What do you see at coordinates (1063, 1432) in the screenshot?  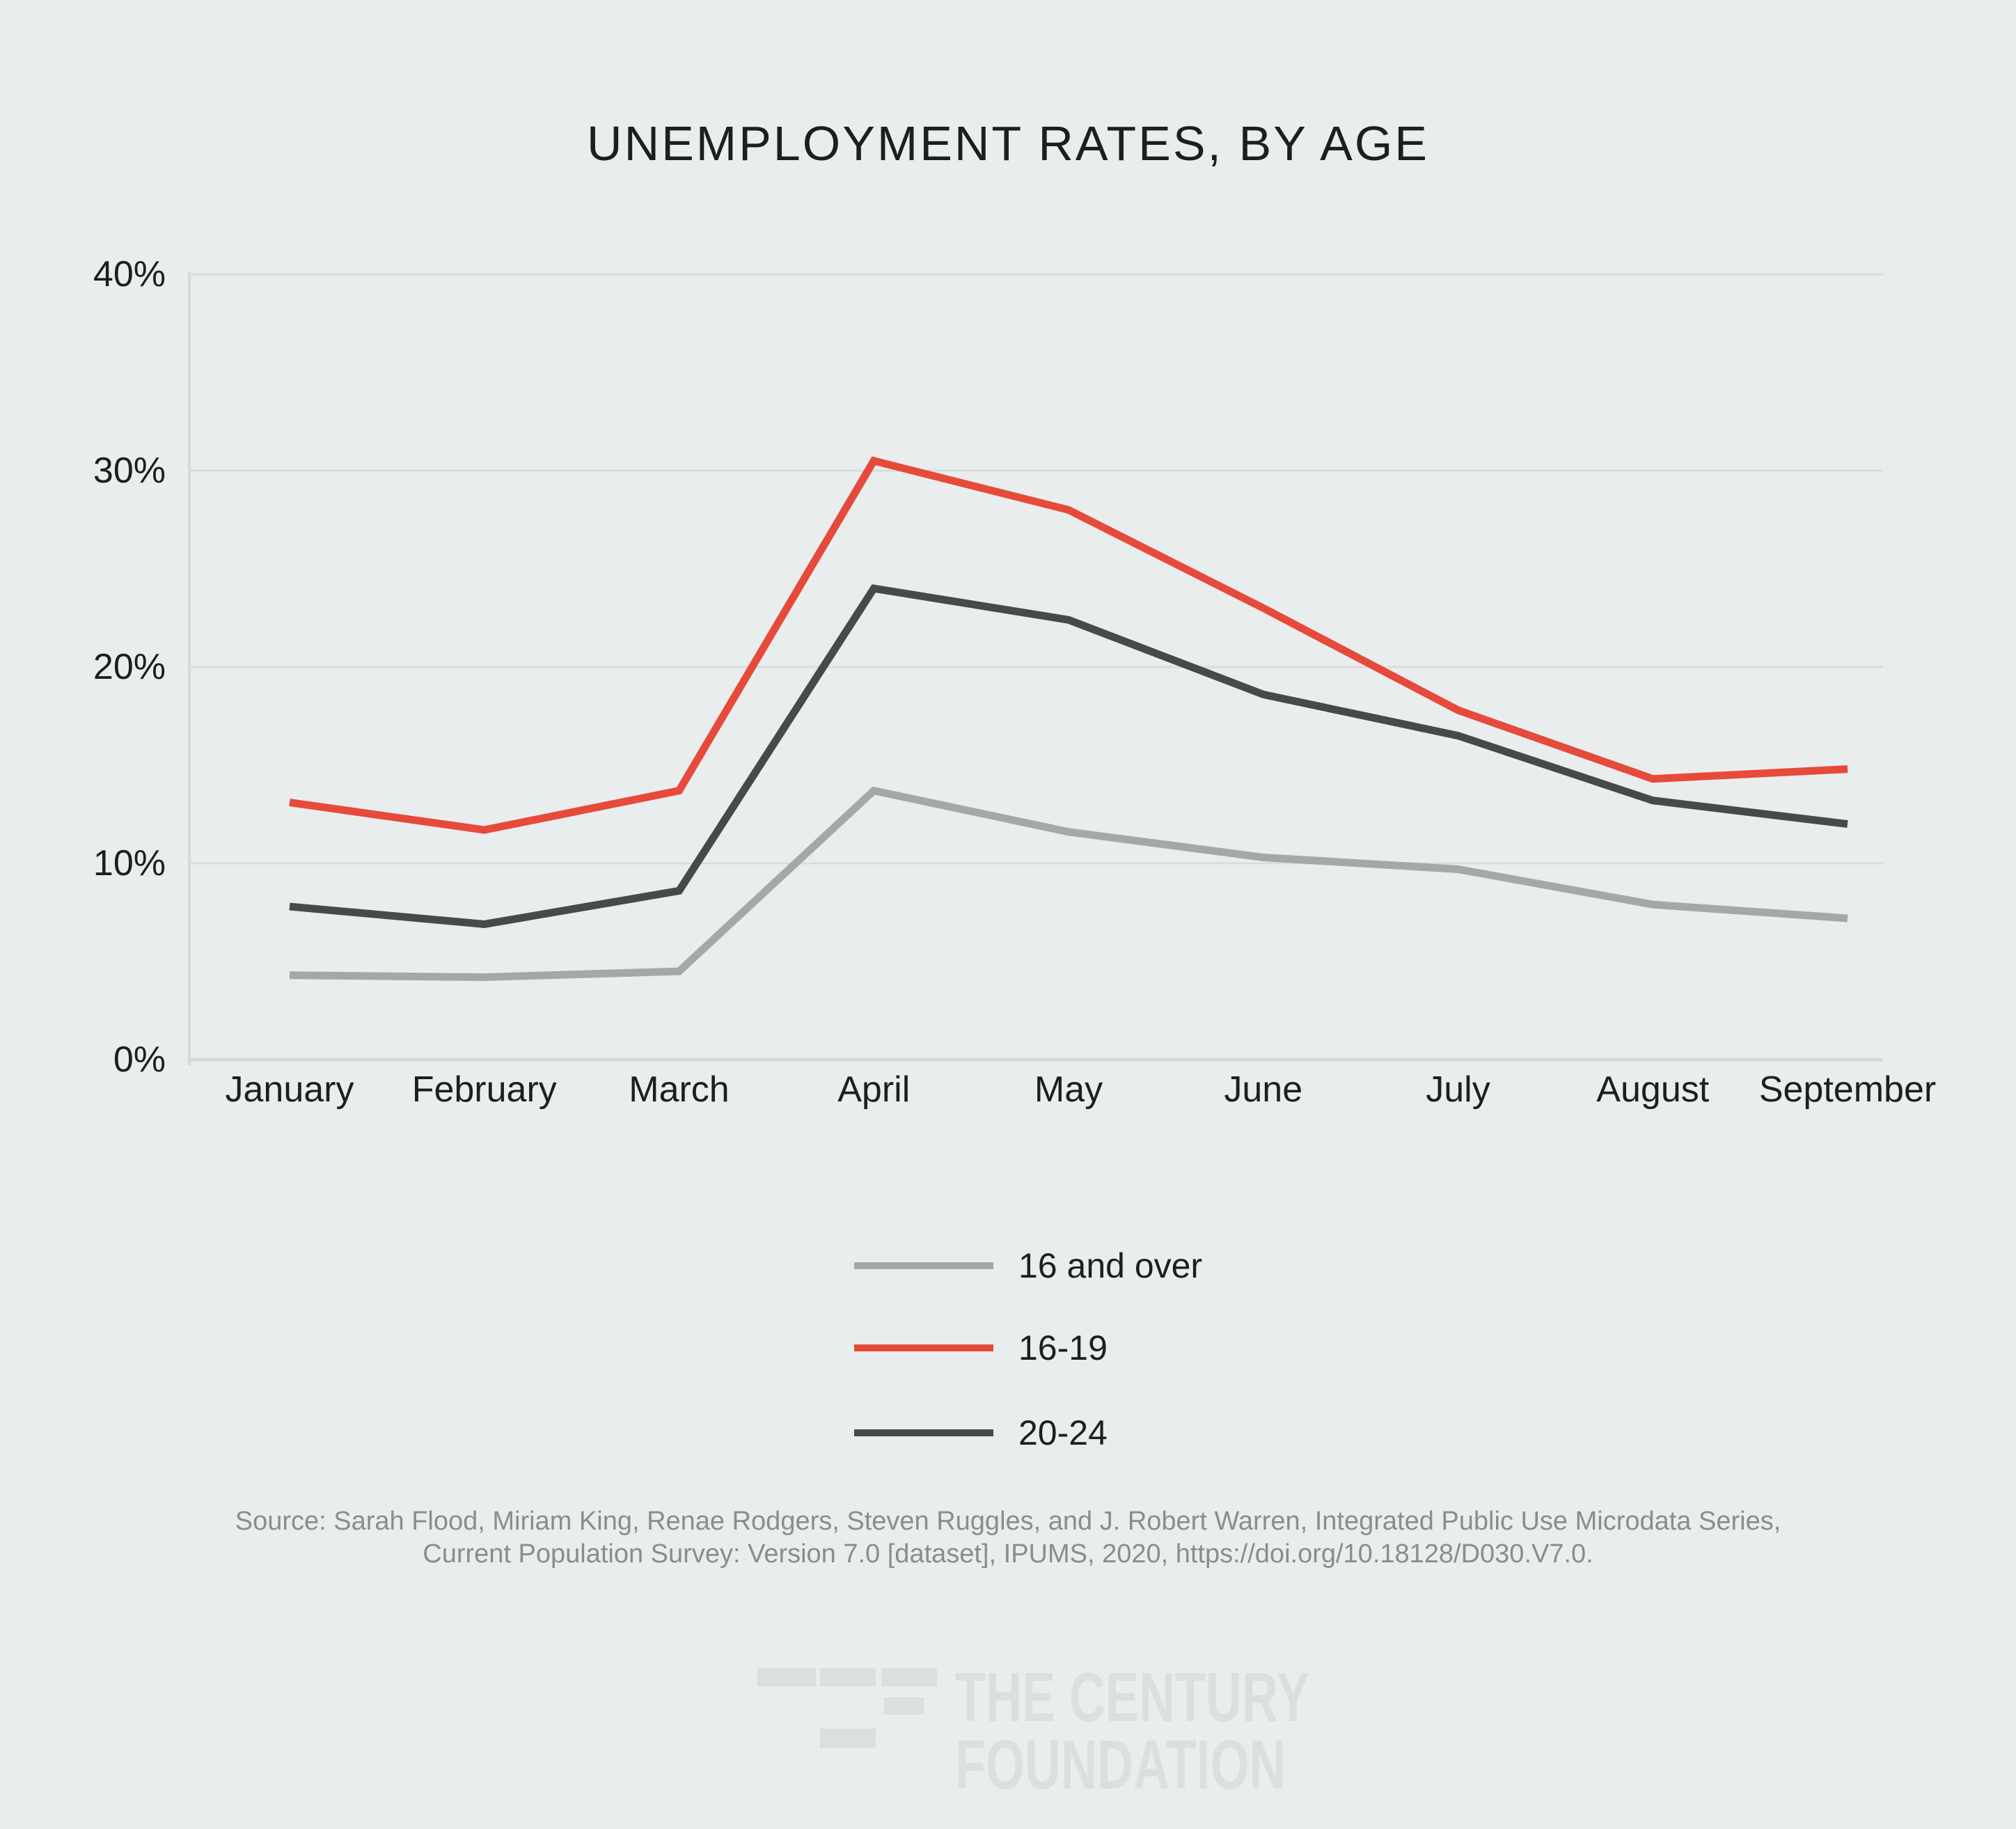 I see `legend-label: 20-24` at bounding box center [1063, 1432].